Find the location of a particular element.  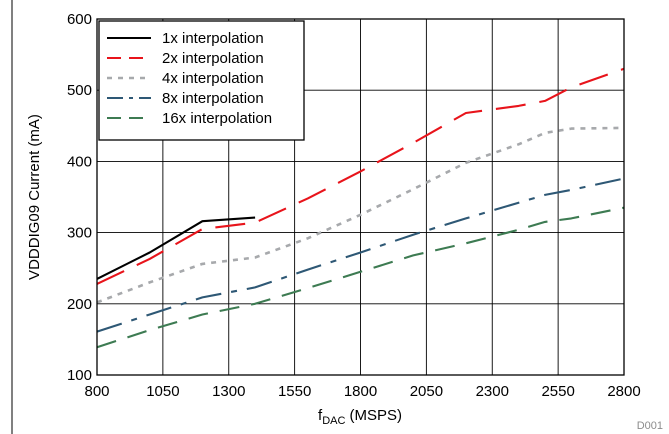

x-tick-label: 2300 is located at coordinates (492, 391).